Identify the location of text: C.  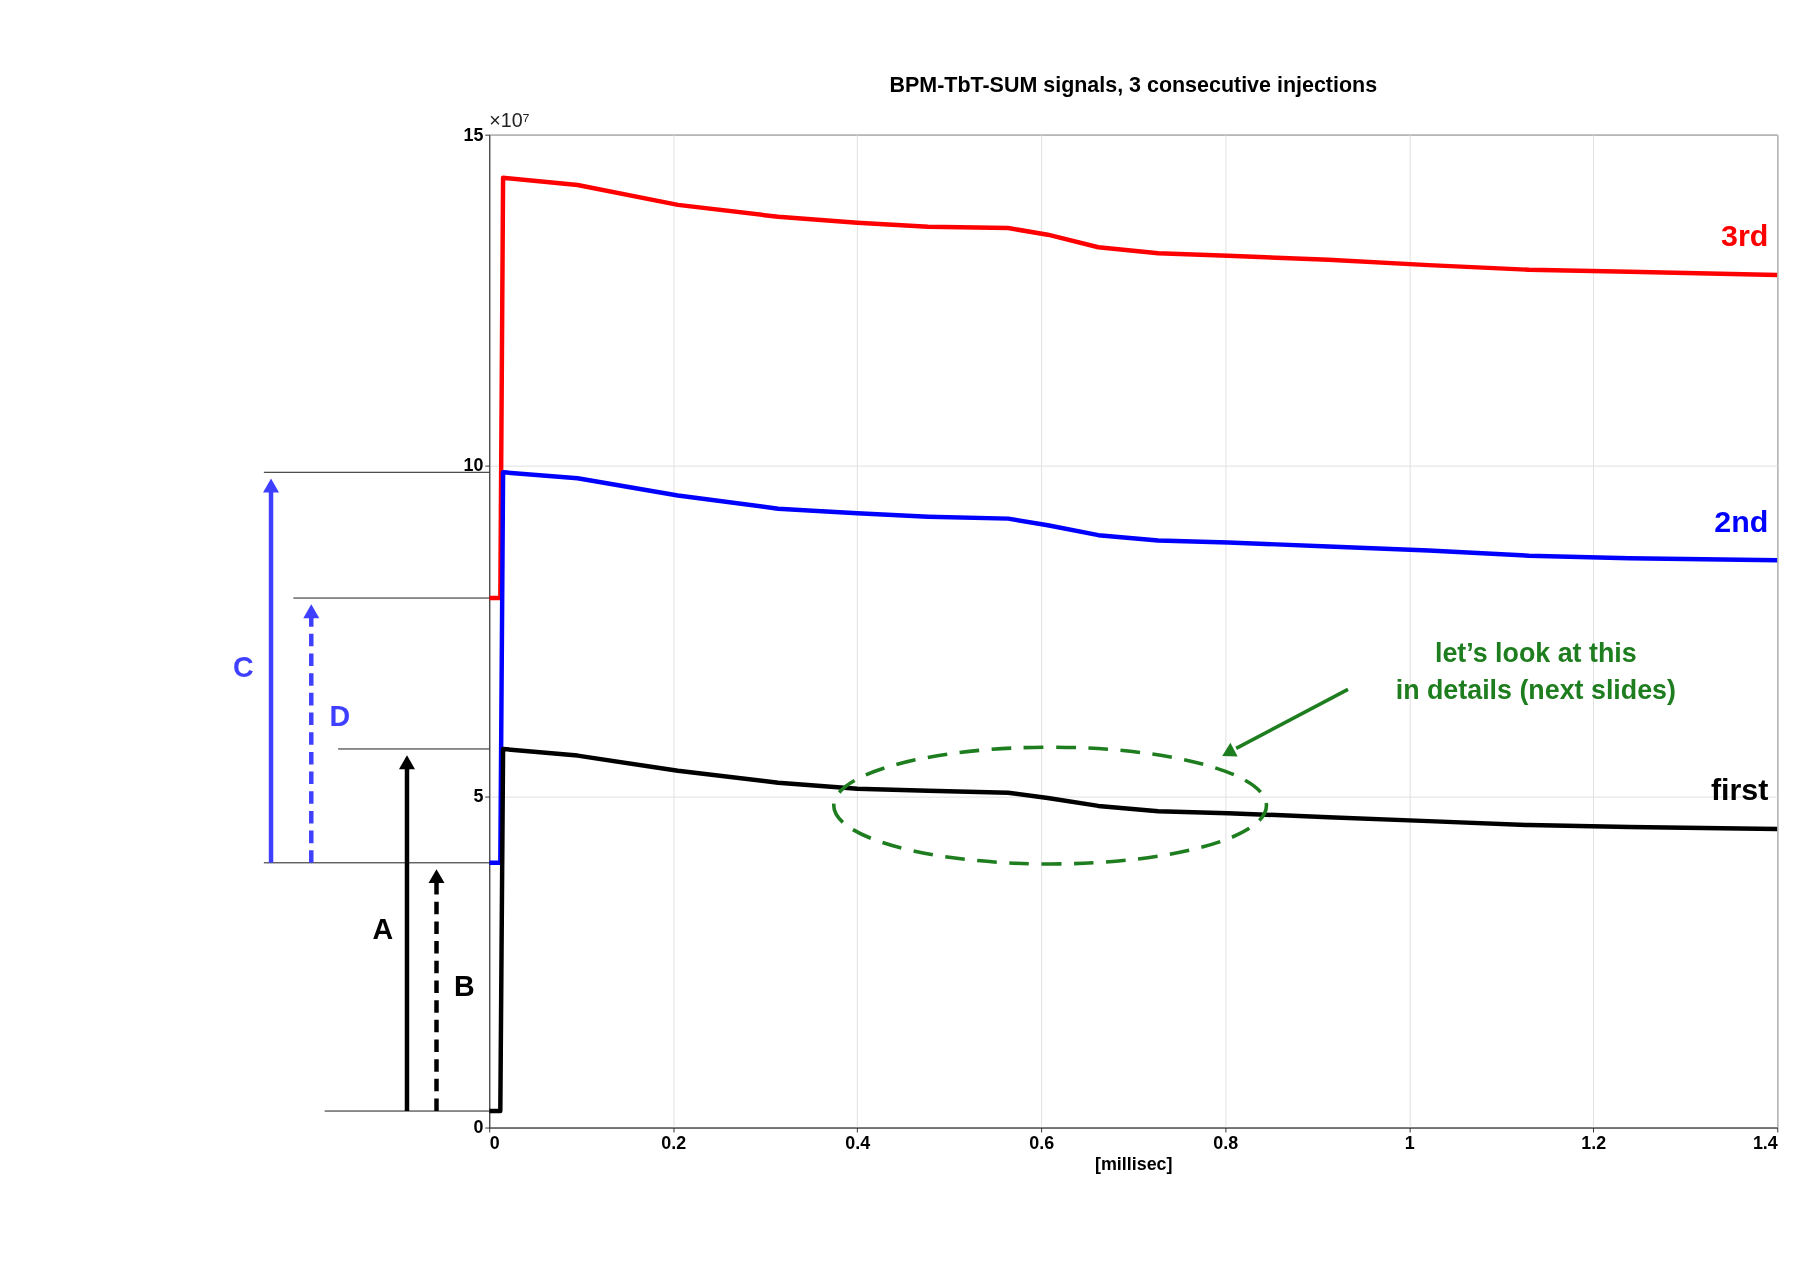
(243, 666).